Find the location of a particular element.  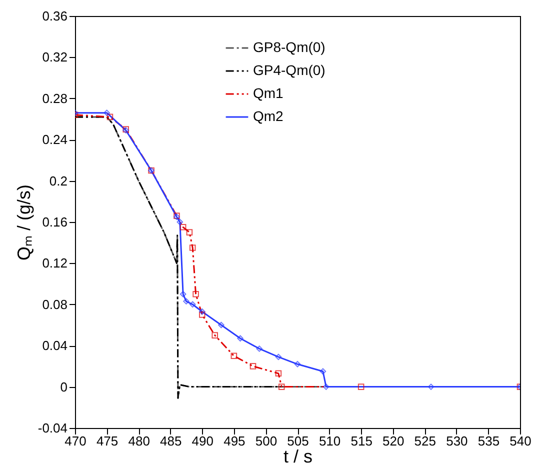

x-tick-label: 510 is located at coordinates (329, 441).